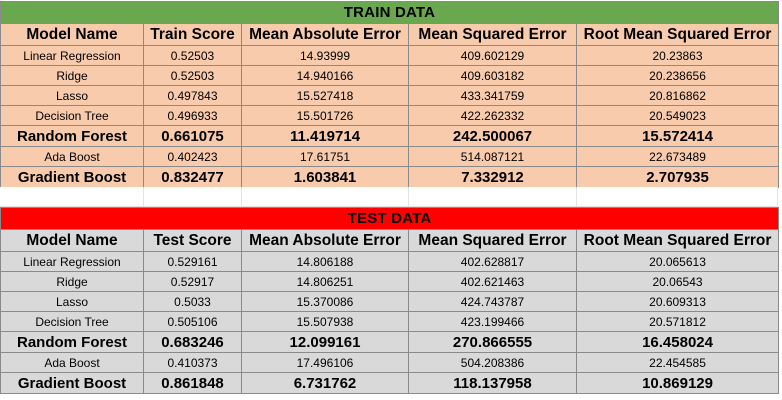  Describe the element at coordinates (492, 342) in the screenshot. I see `mse-cell: 270.866555` at that location.